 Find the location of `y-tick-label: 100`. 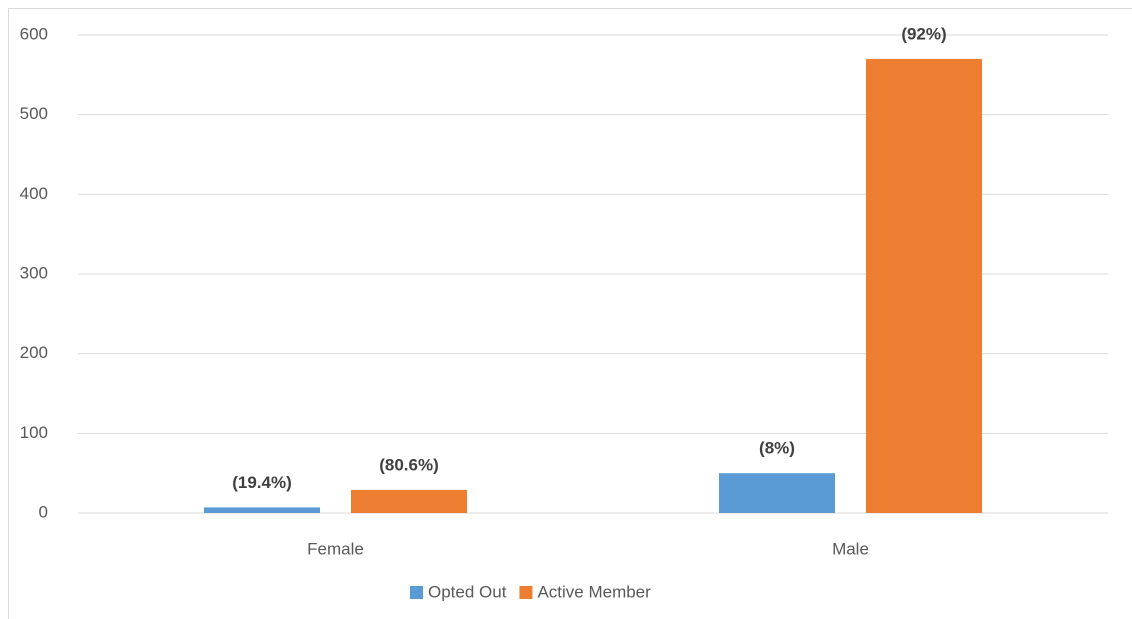

y-tick-label: 100 is located at coordinates (34, 432).